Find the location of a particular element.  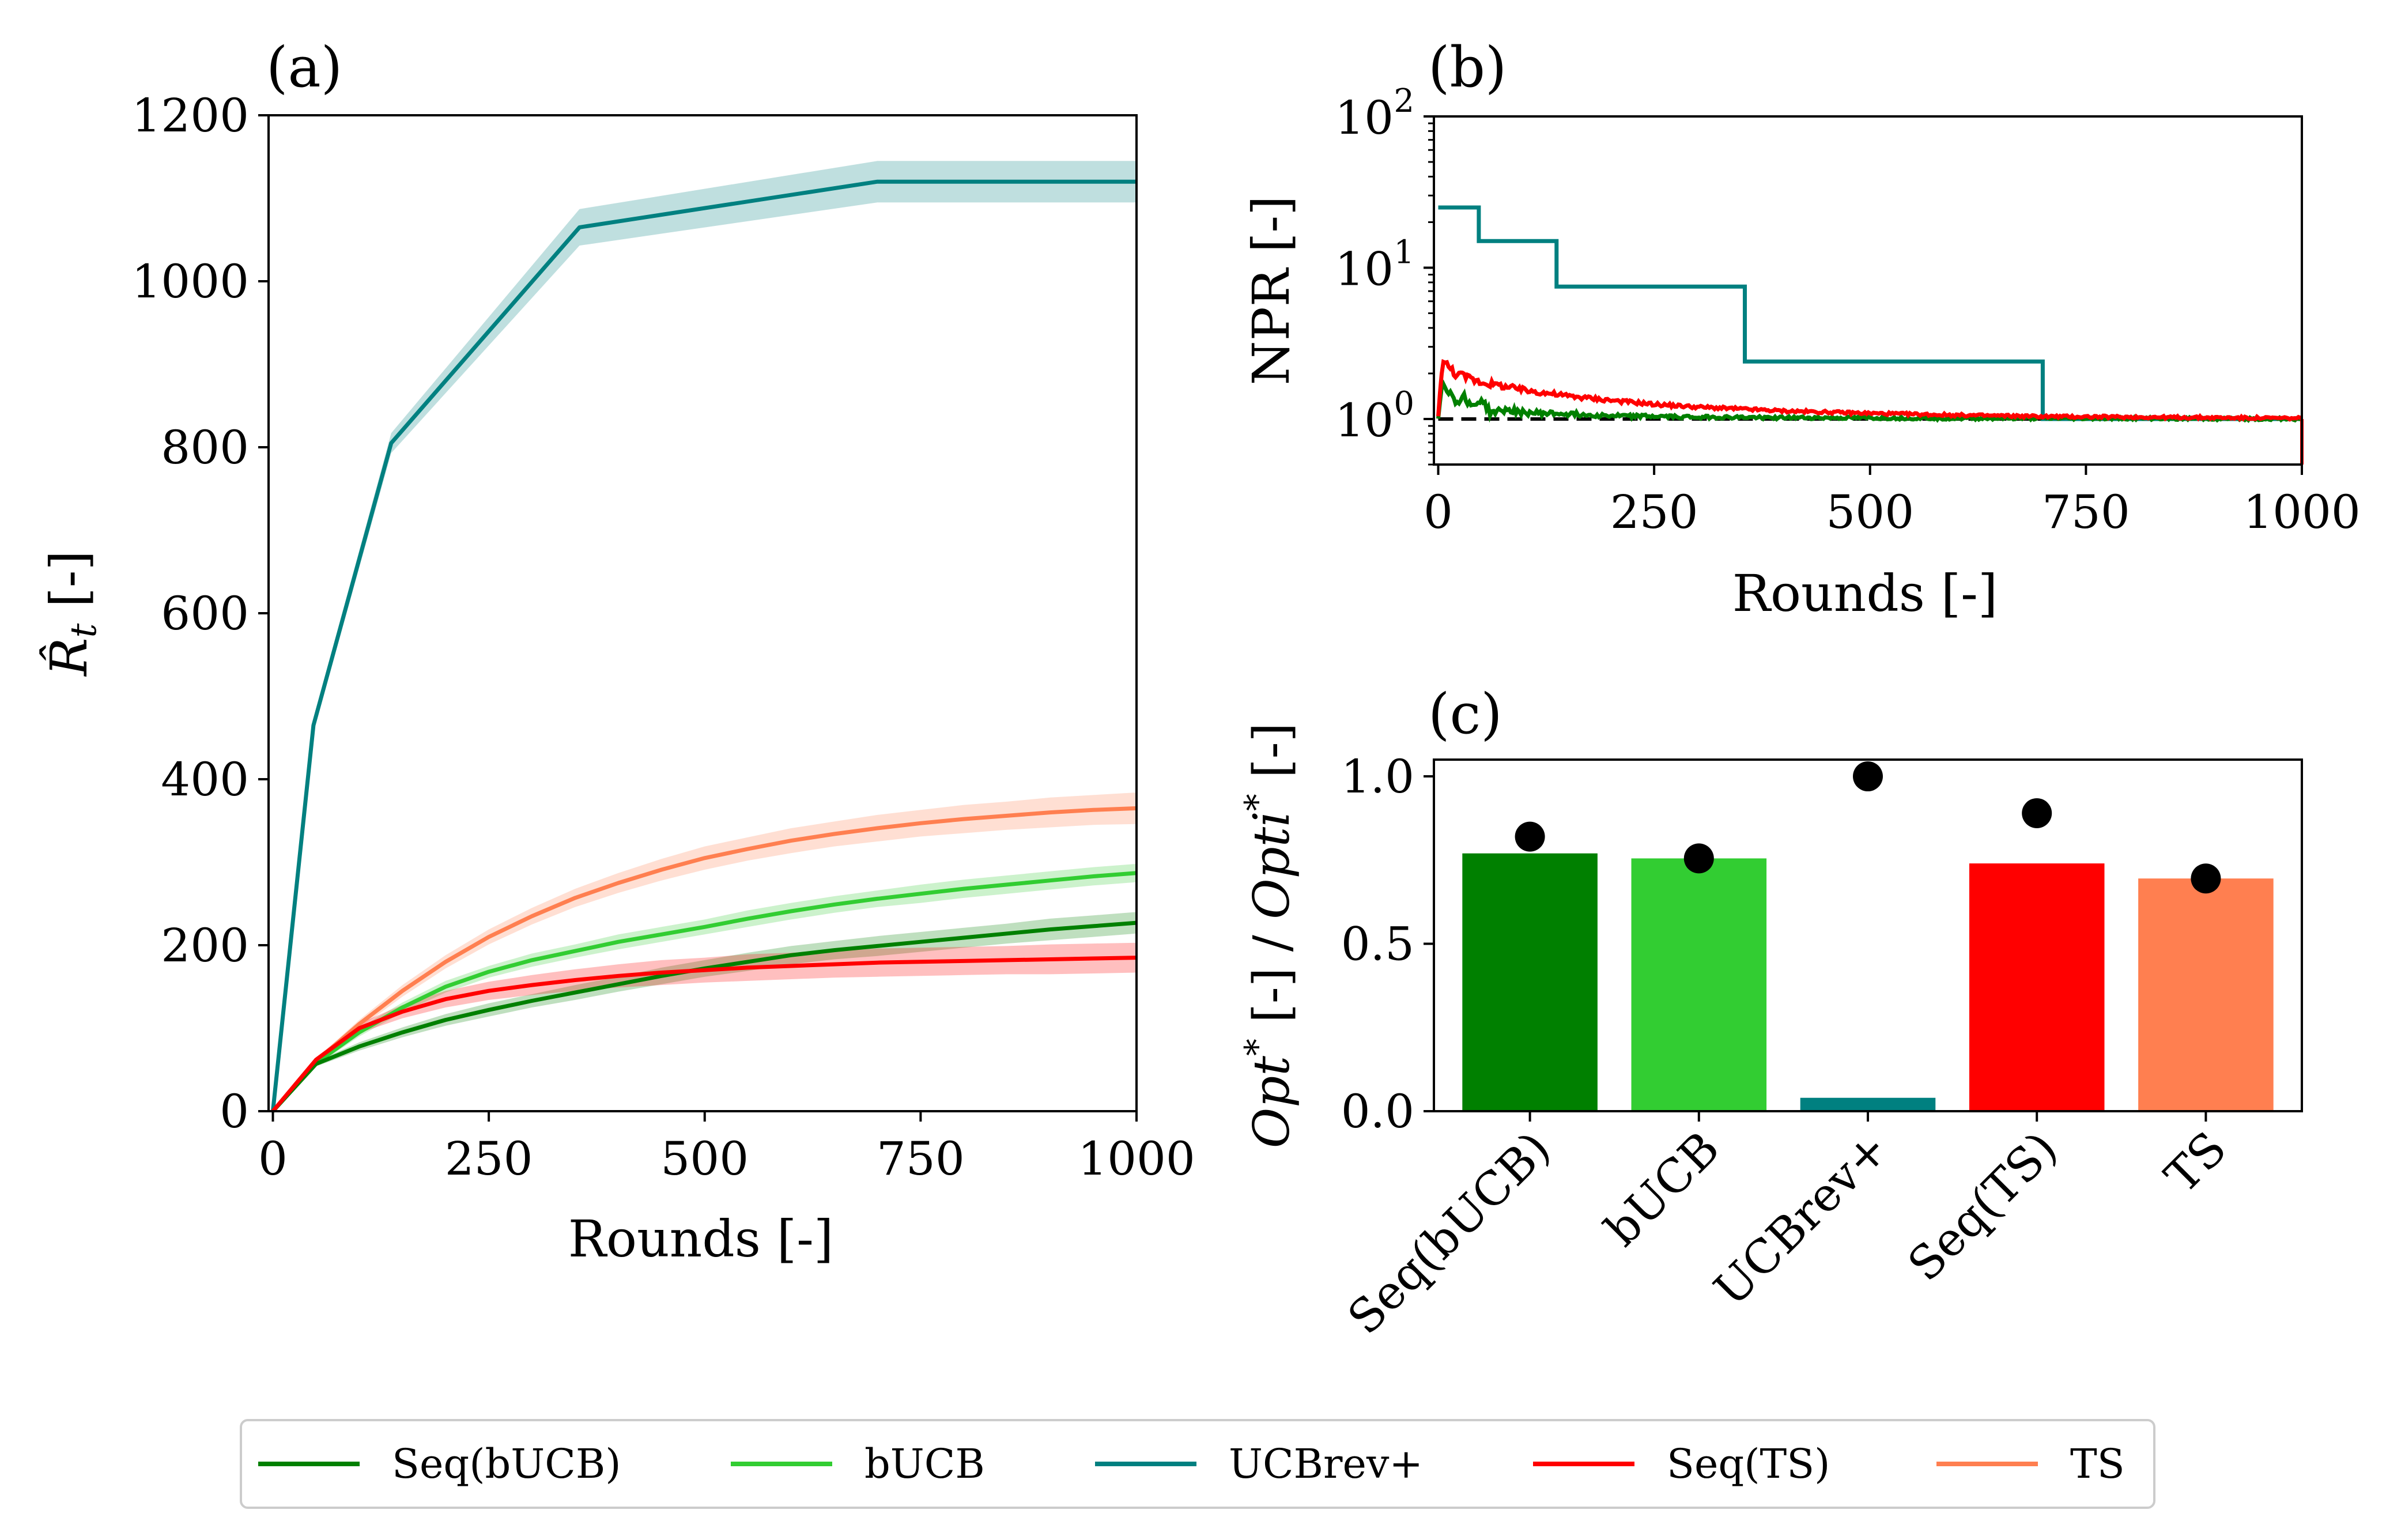

c-ylabel-star2: * is located at coordinates (1258, 802).